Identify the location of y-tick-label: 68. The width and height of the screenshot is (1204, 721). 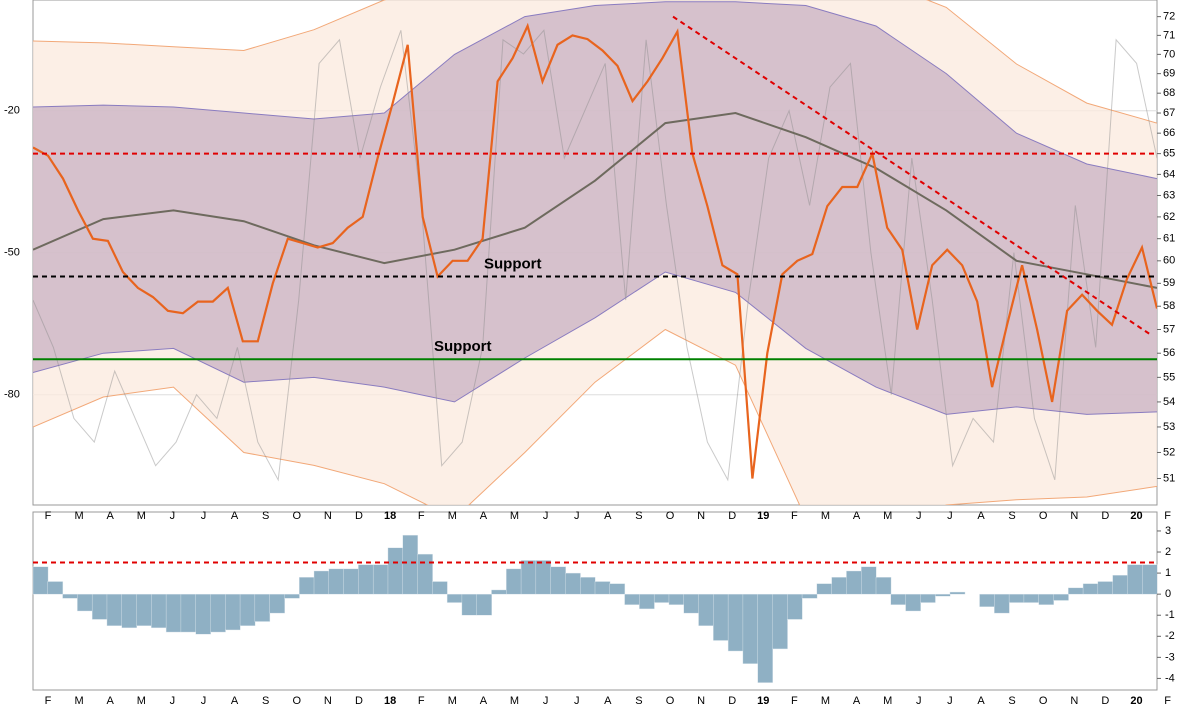
(1169, 93).